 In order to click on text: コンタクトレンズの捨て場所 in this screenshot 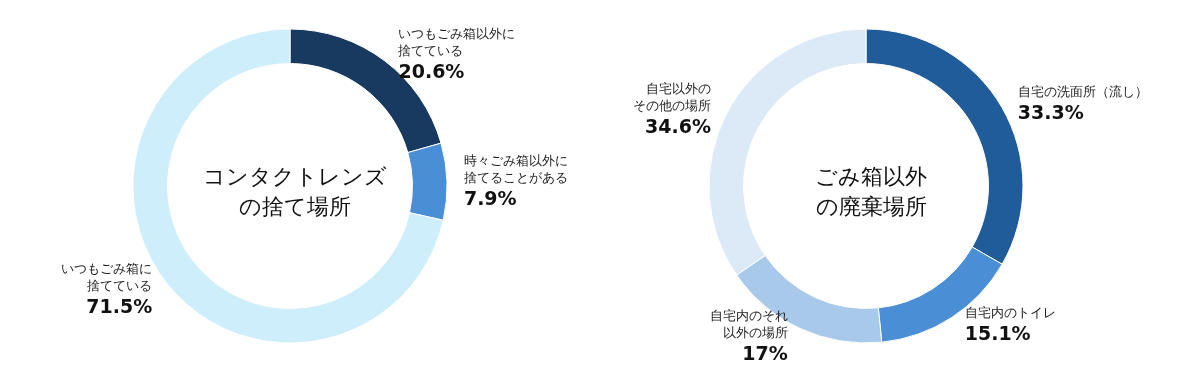, I will do `click(295, 191)`.